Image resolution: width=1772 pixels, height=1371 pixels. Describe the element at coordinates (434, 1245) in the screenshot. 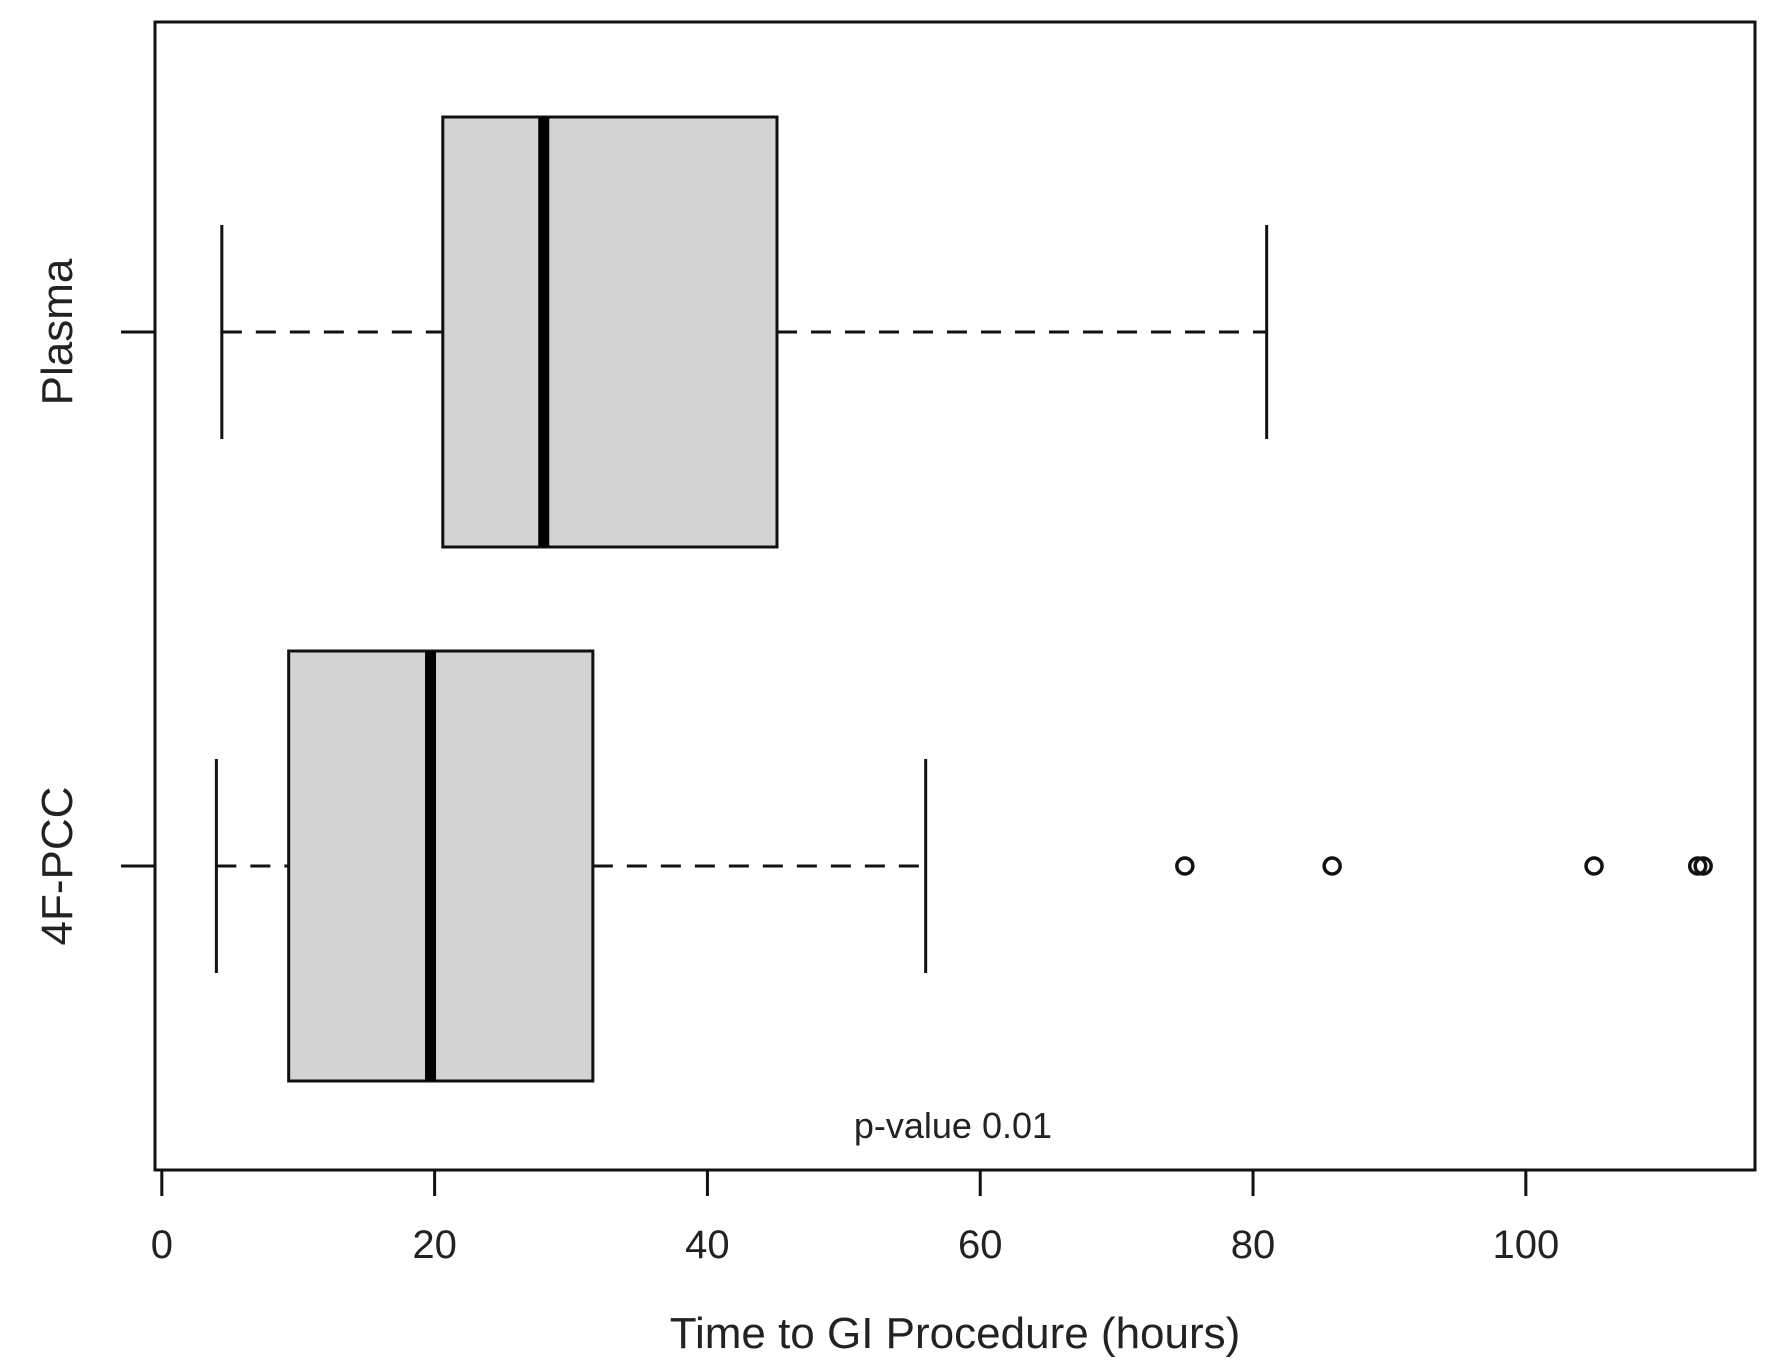

I see `x-tick-label-20: 20` at that location.